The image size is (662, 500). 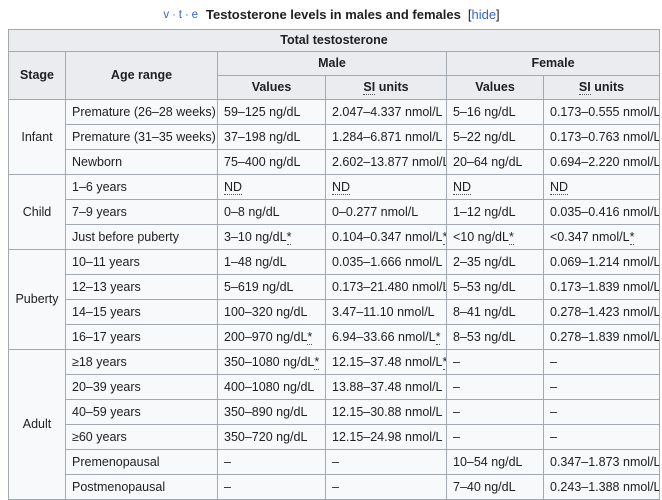 I want to click on male-si-cell: 0–0.277 nmol/L, so click(x=386, y=212).